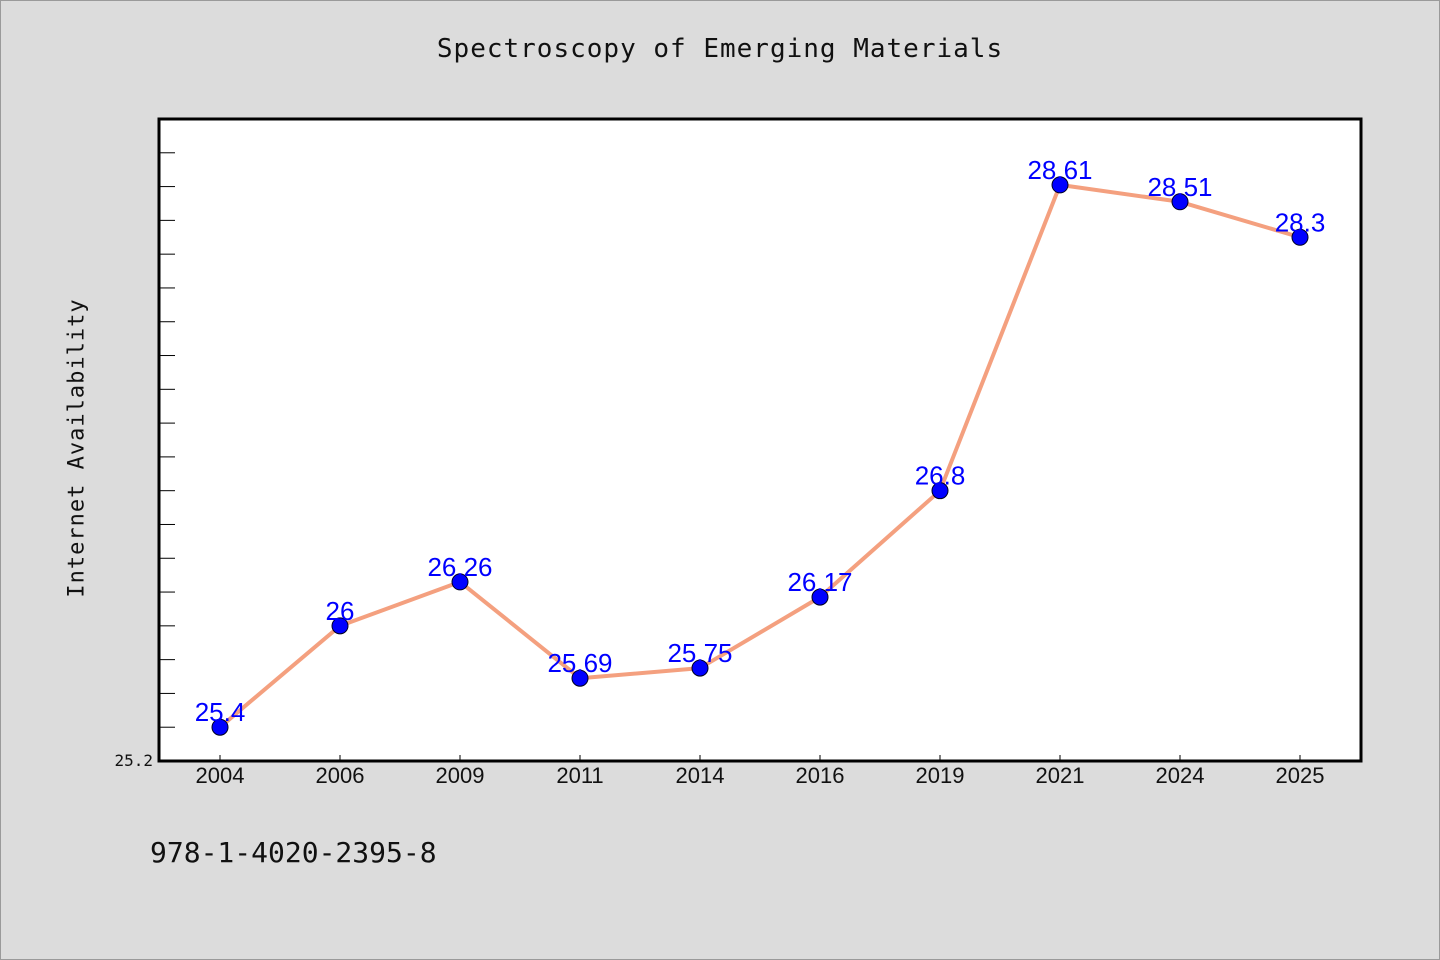  Describe the element at coordinates (1300, 775) in the screenshot. I see `x-tick-label: 2025` at that location.